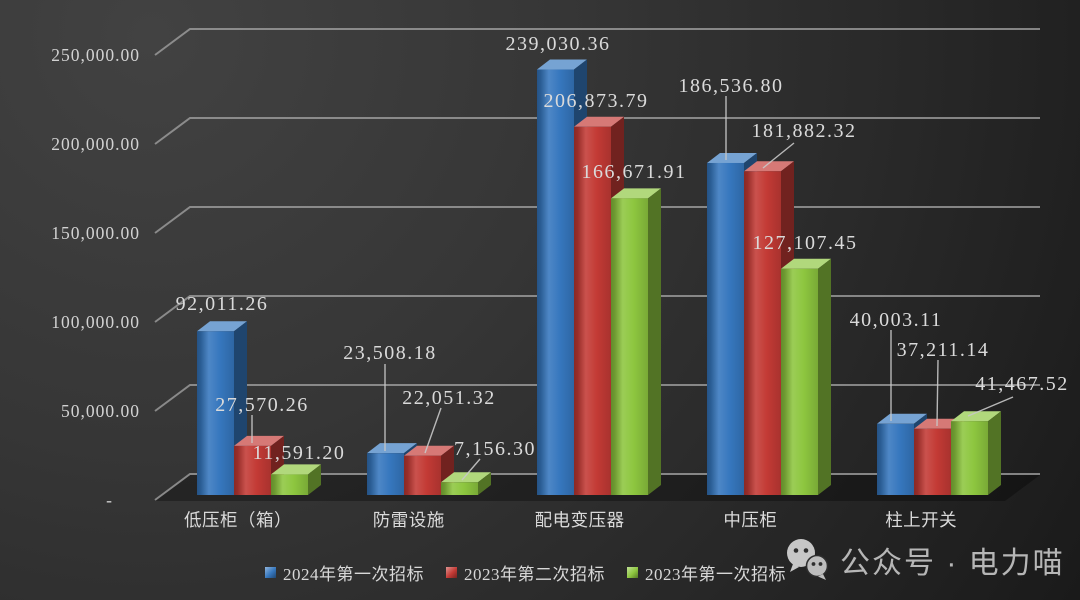 The height and width of the screenshot is (600, 1080). What do you see at coordinates (715, 574) in the screenshot?
I see `legend-label: 2023年第一次招标` at bounding box center [715, 574].